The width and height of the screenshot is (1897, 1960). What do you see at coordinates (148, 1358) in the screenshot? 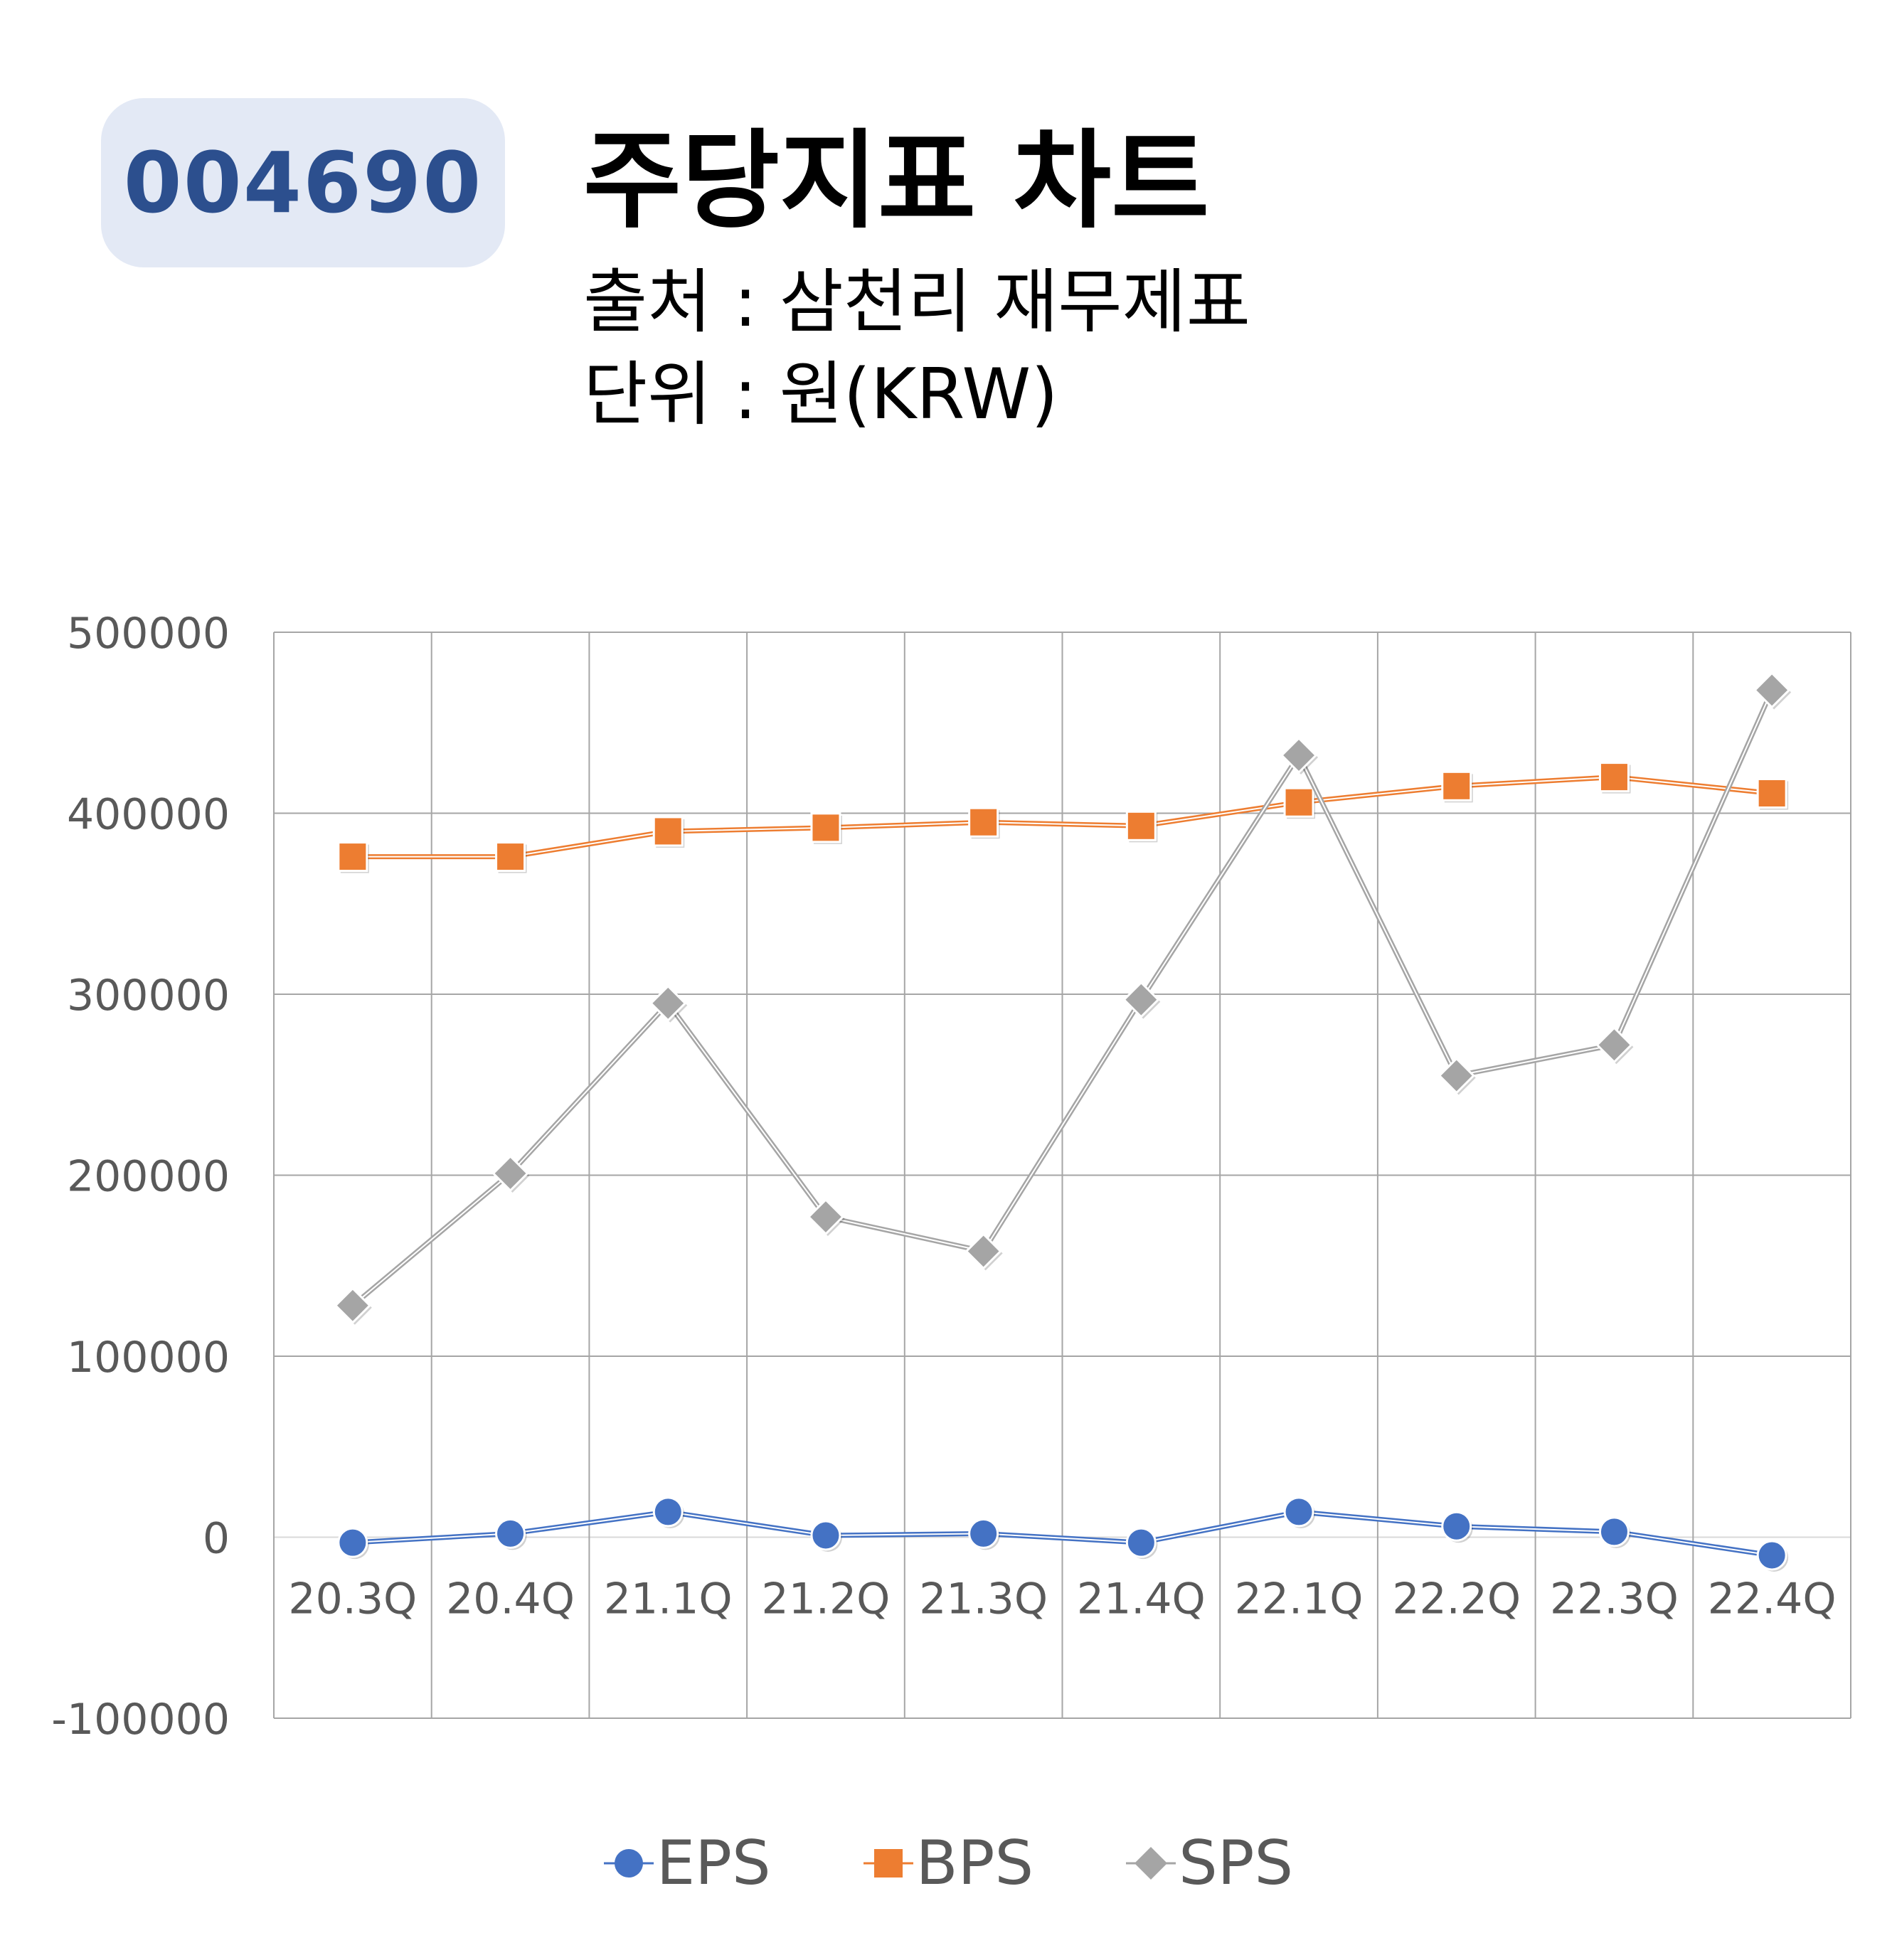
I see `y-tick-label: 100000` at bounding box center [148, 1358].